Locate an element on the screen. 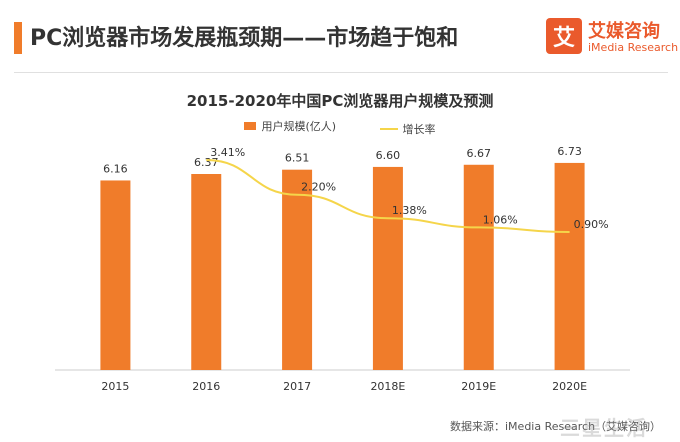  bar-2016 is located at coordinates (206, 272).